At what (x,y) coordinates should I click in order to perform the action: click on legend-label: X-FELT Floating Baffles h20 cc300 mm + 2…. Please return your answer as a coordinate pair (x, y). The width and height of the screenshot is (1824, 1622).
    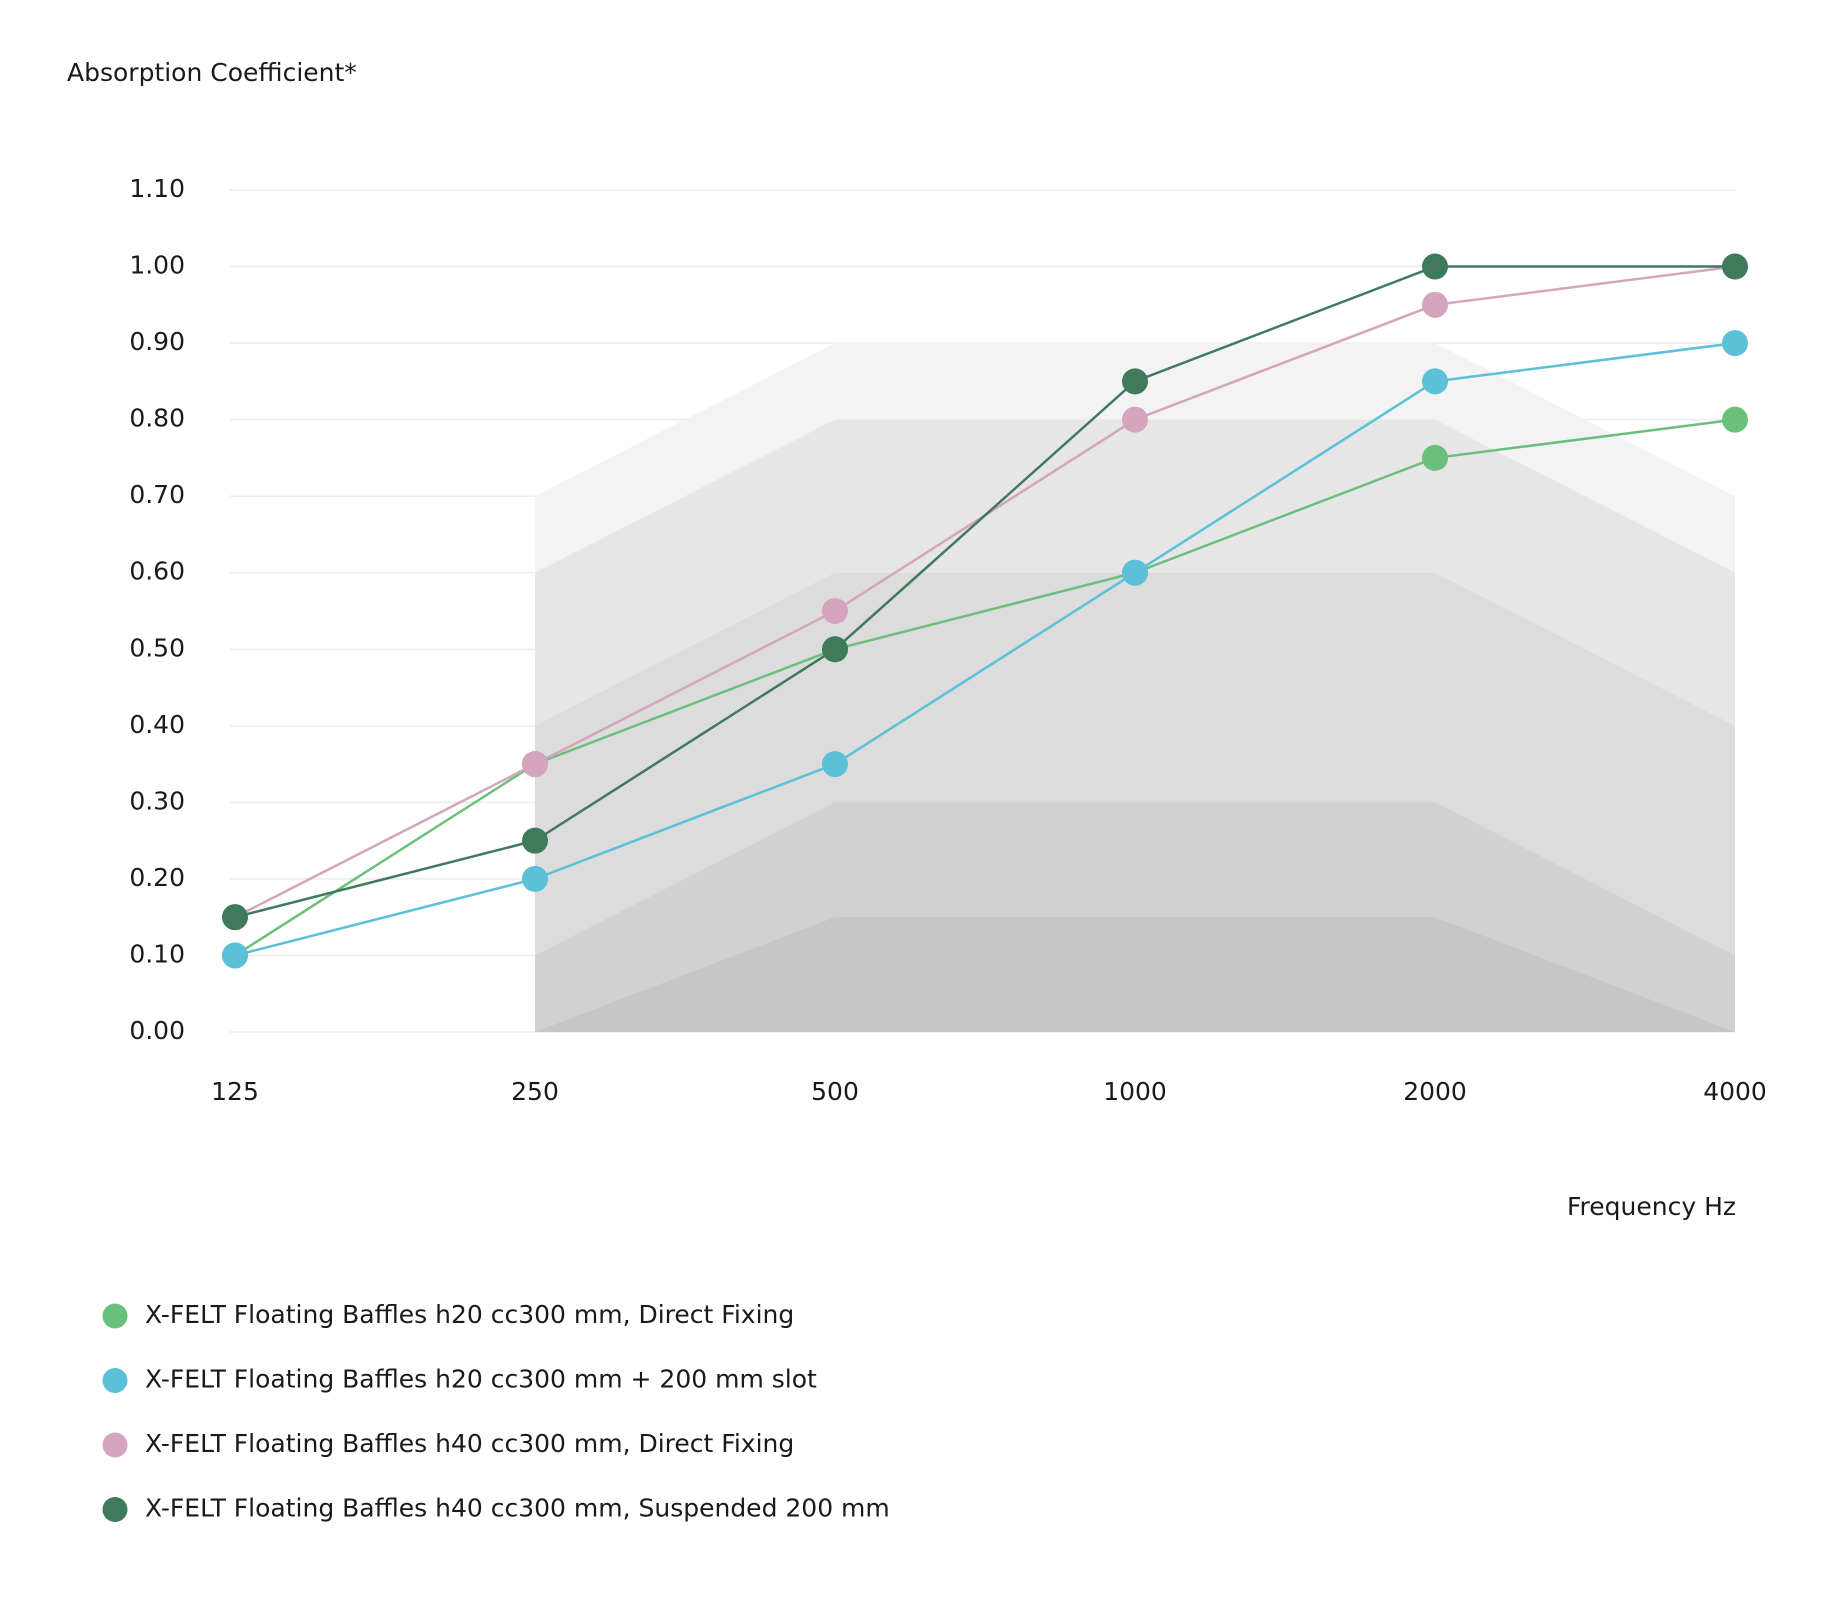
    Looking at the image, I should click on (481, 1379).